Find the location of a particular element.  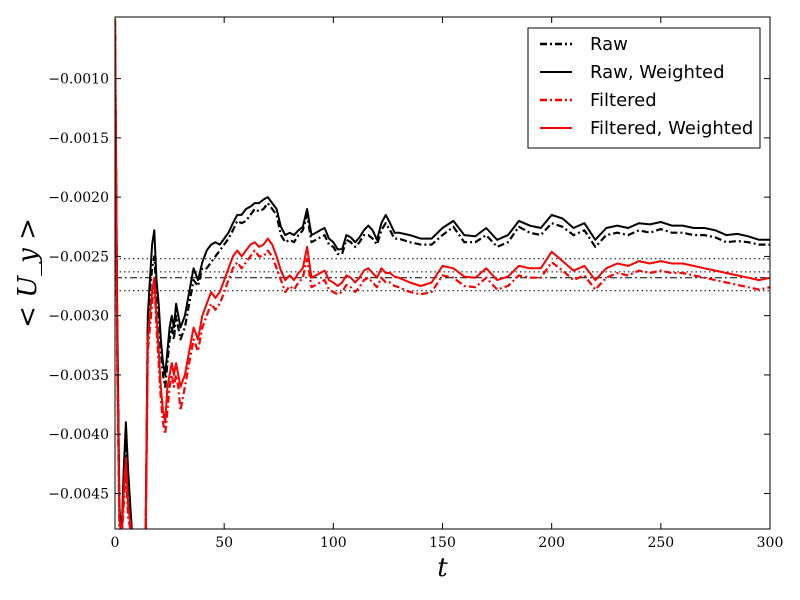

legend-label: Raw is located at coordinates (609, 44).